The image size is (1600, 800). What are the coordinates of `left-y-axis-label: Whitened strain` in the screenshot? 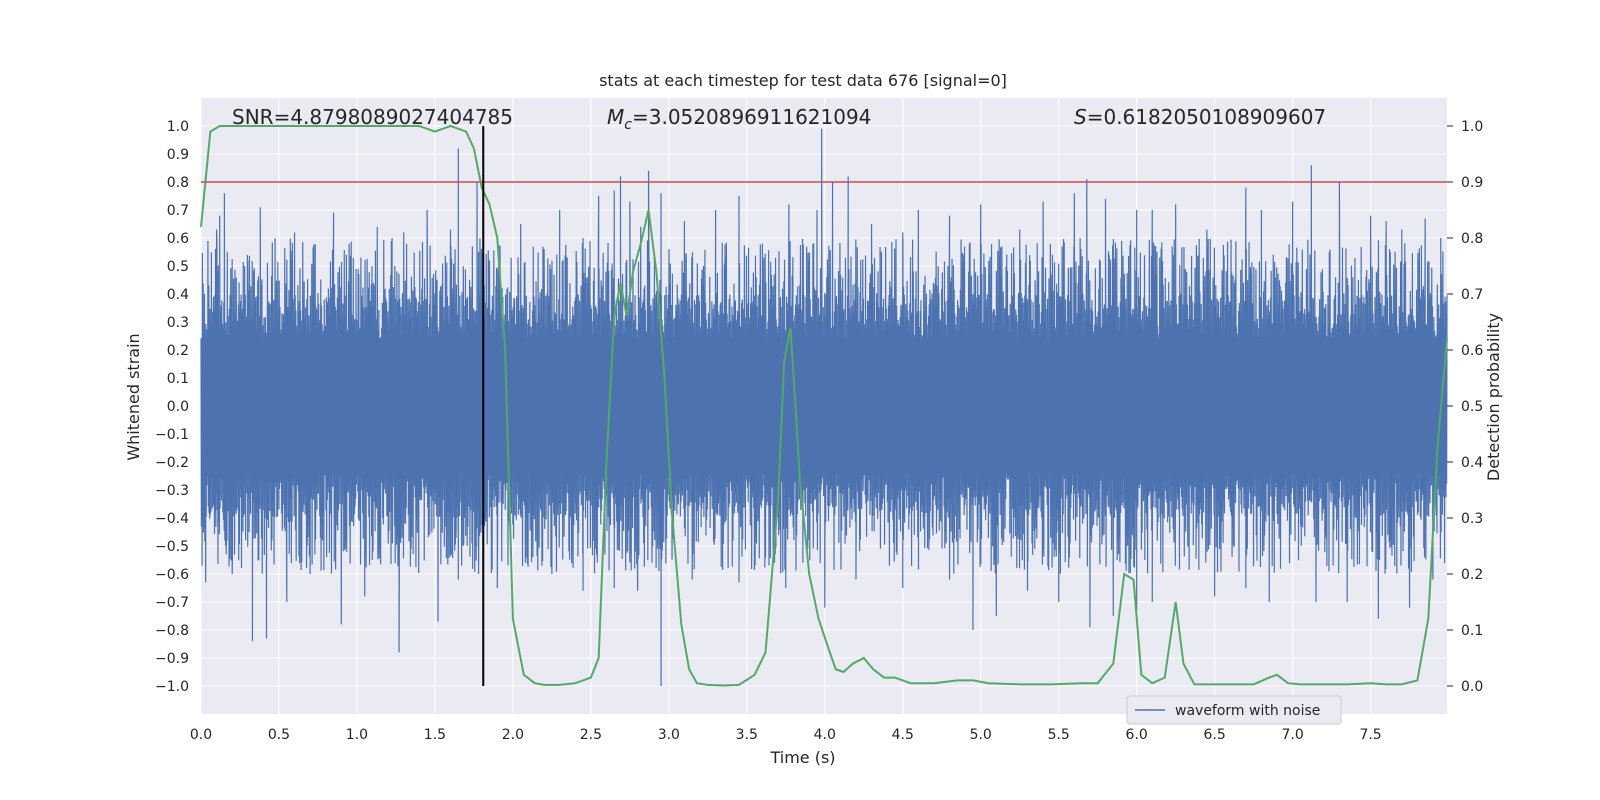 It's located at (133, 396).